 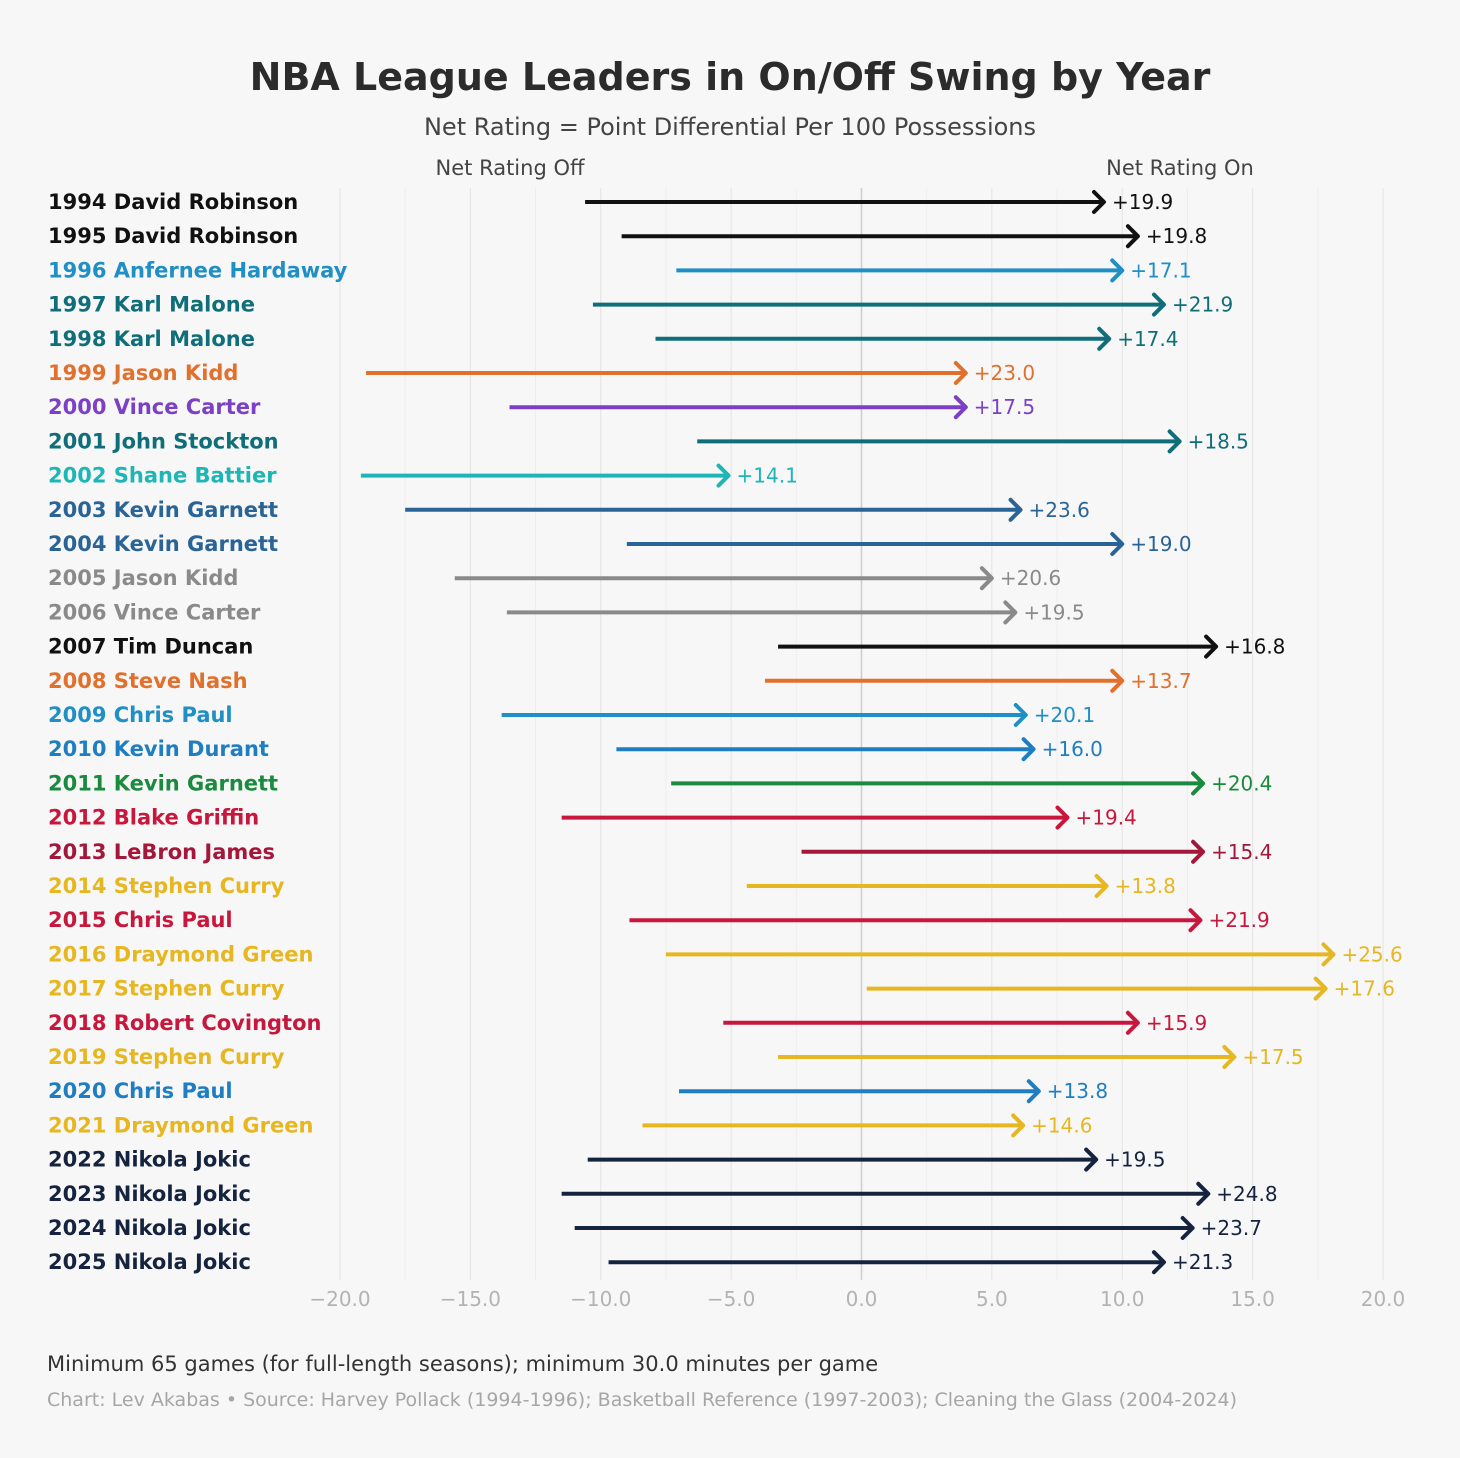 I want to click on swing-value-label: +20.6, so click(x=1030, y=578).